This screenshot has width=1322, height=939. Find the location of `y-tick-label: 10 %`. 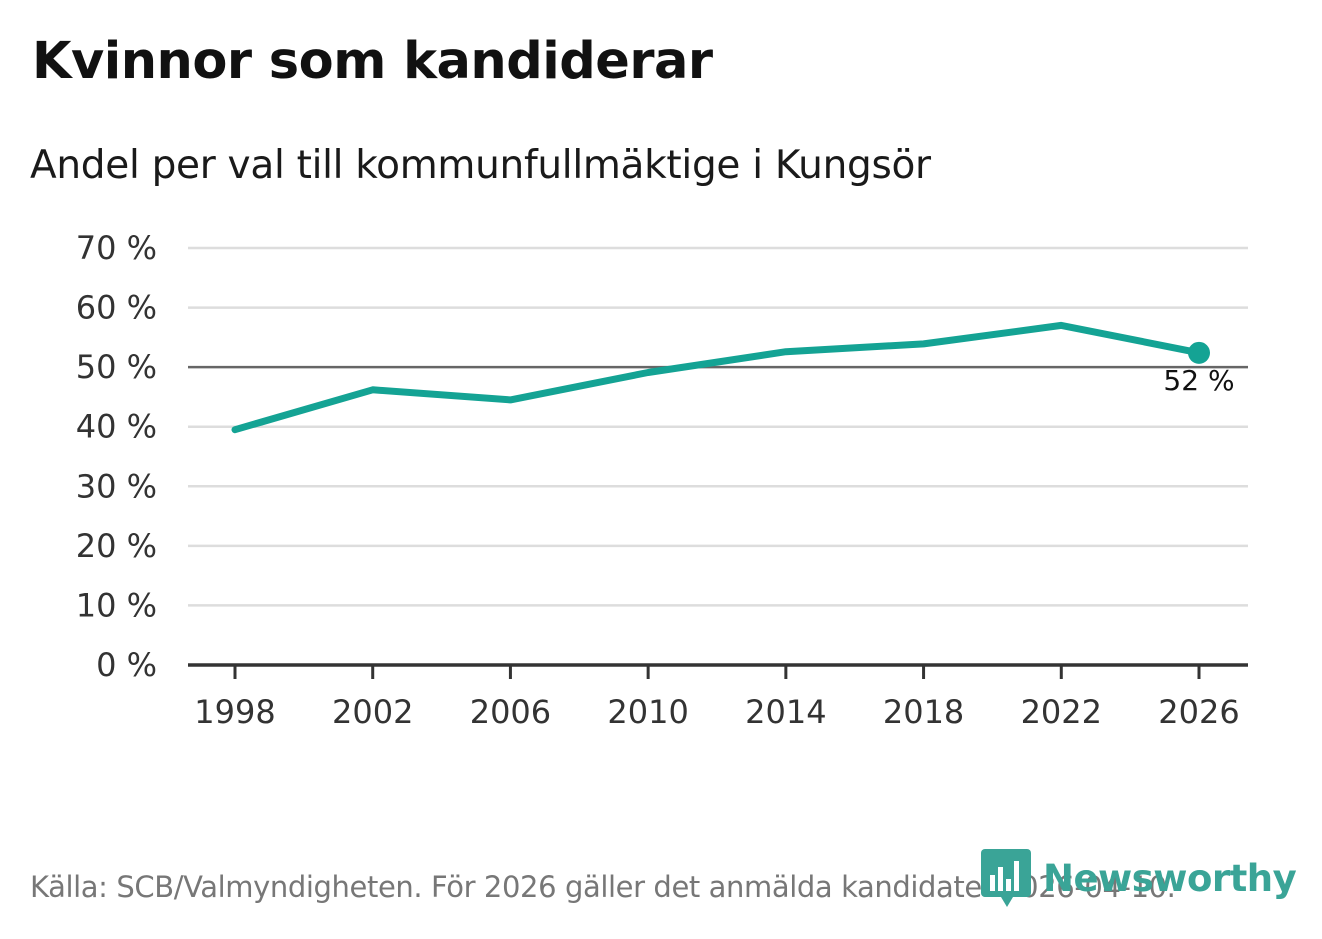

y-tick-label: 10 % is located at coordinates (116, 605).